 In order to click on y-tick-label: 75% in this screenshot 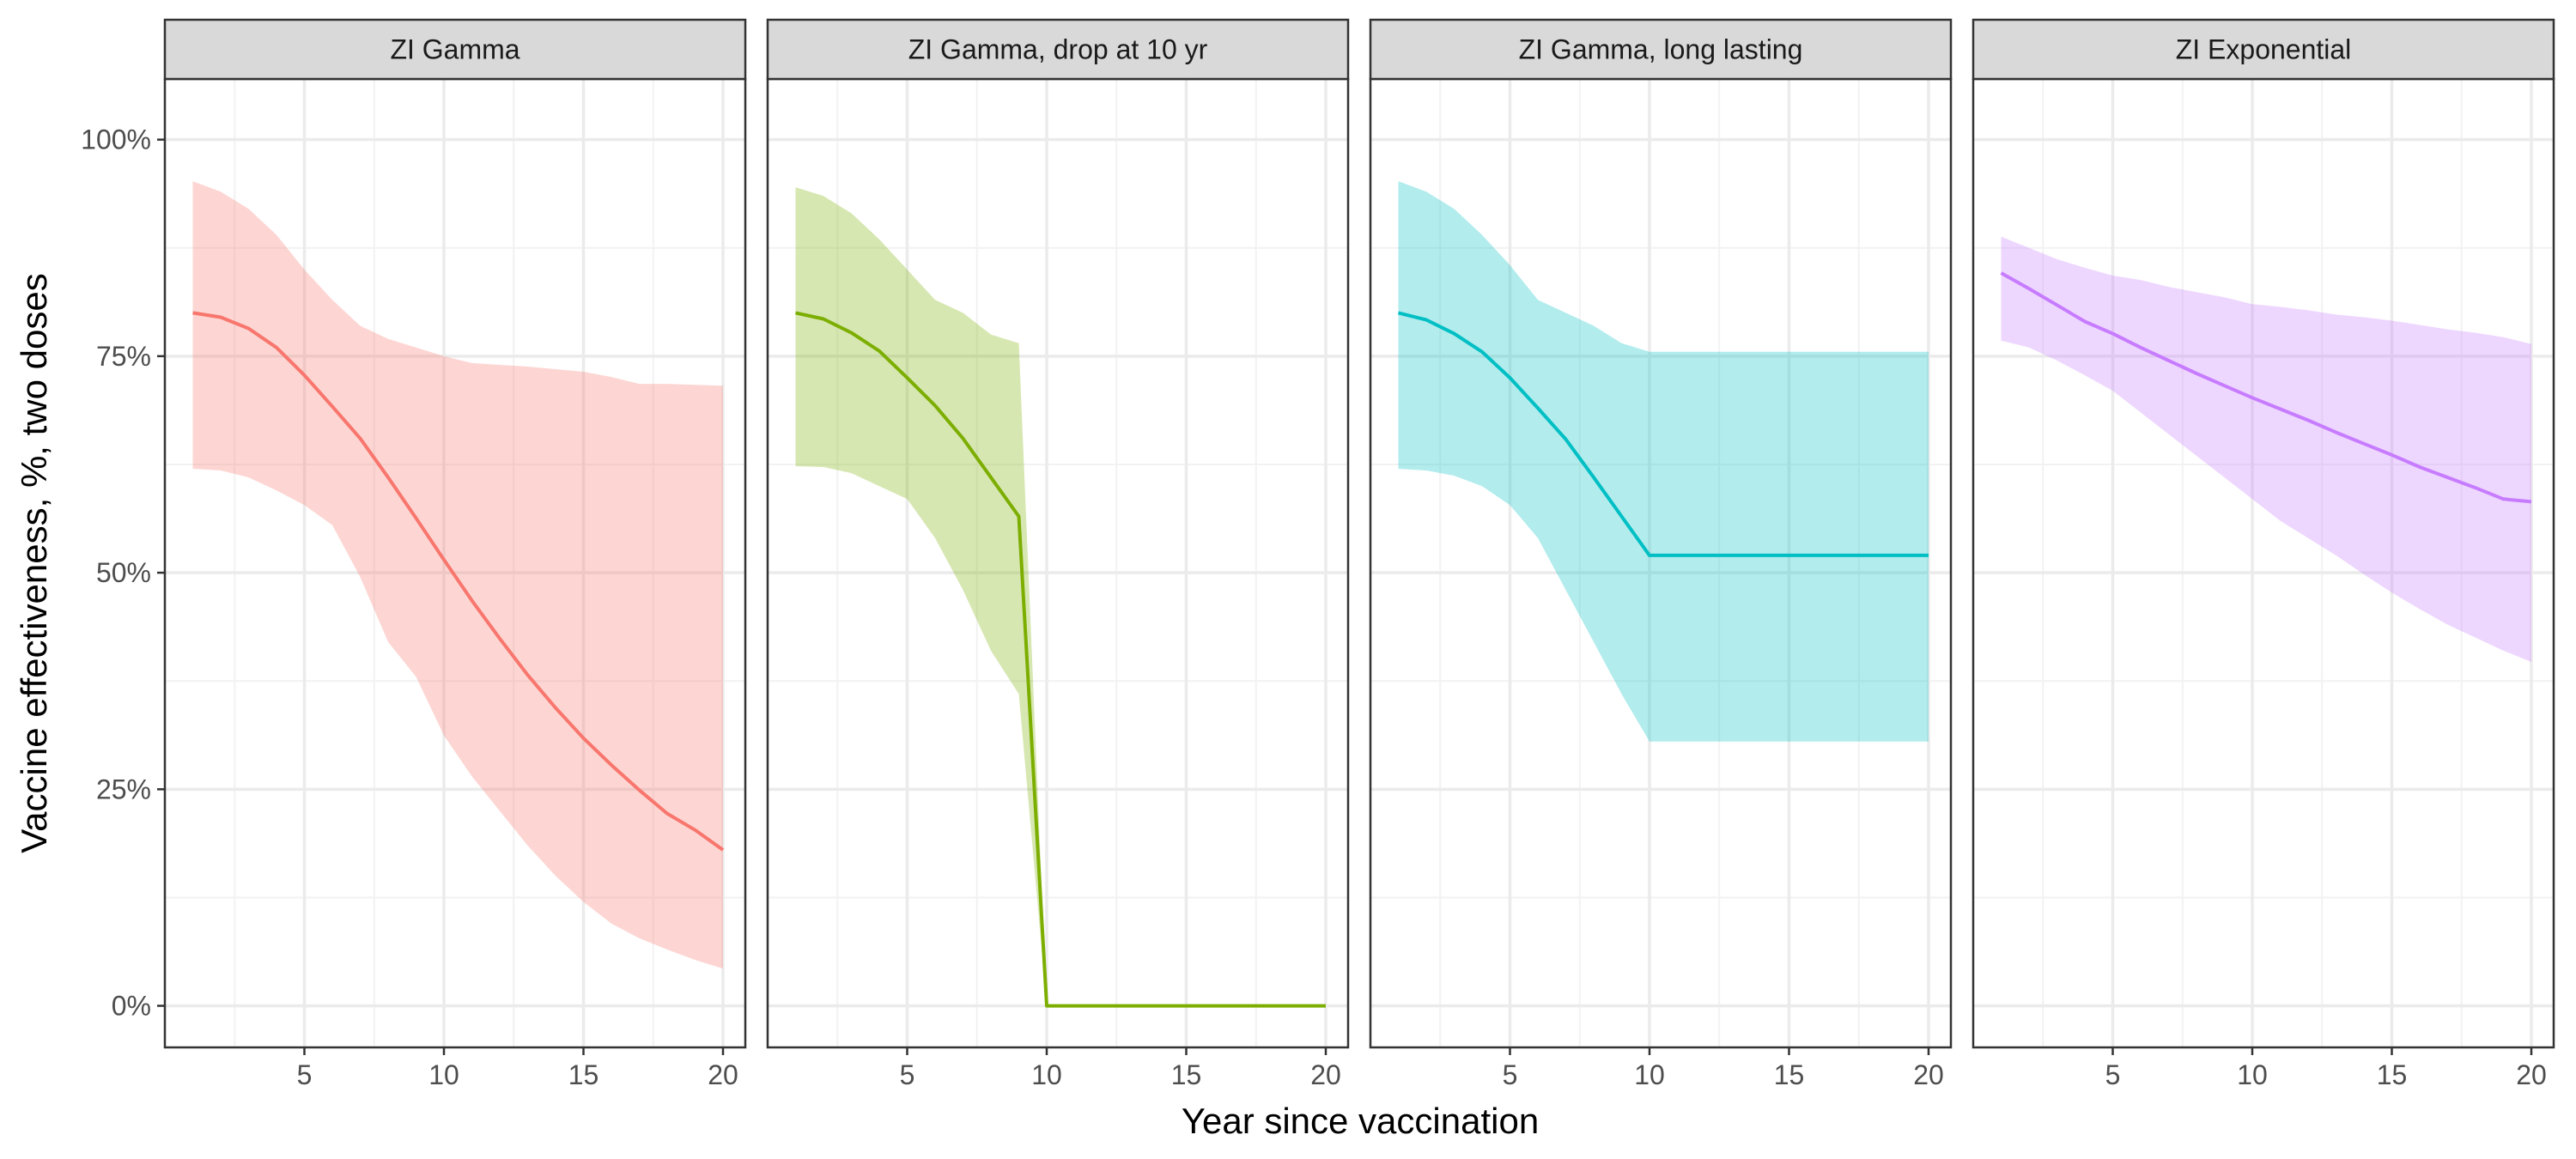, I will do `click(123, 356)`.